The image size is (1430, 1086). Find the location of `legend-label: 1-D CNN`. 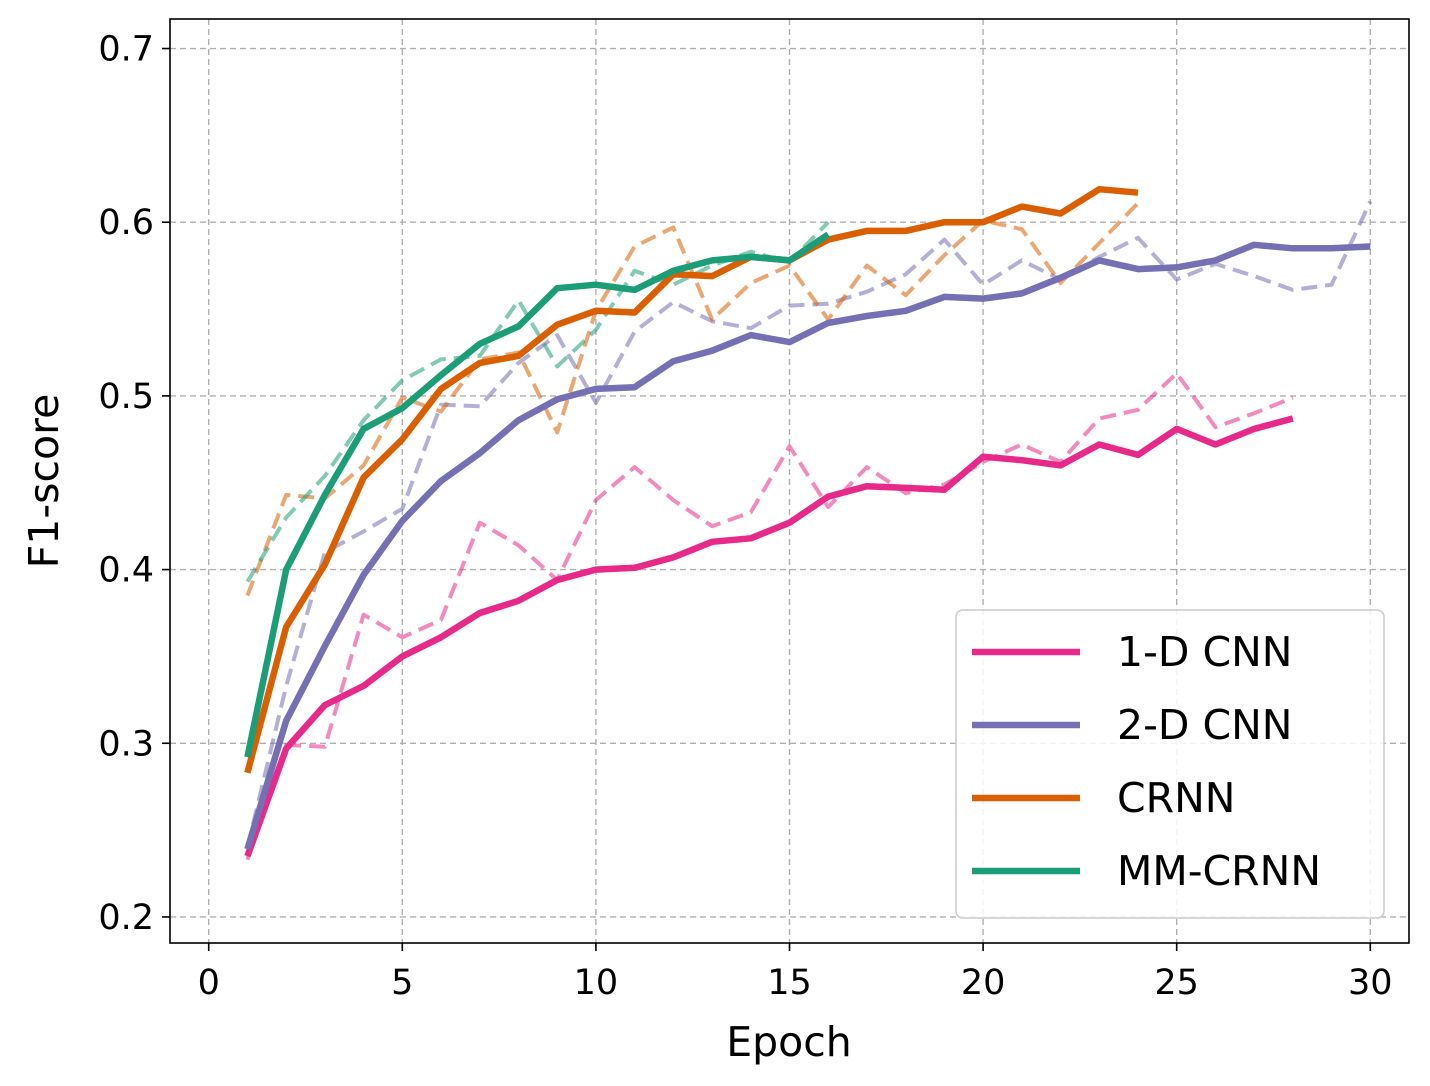

legend-label: 1-D CNN is located at coordinates (1204, 652).